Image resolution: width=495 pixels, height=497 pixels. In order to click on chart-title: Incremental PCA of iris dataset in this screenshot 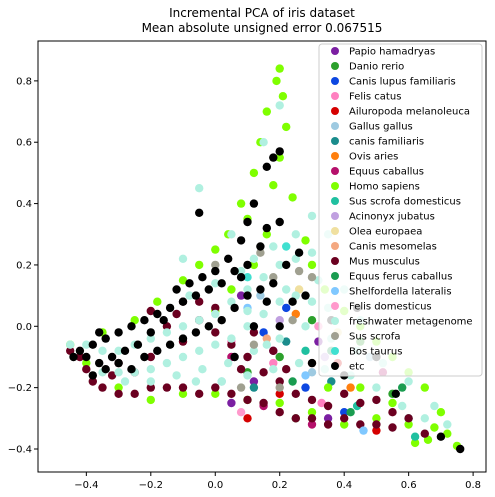, I will do `click(262, 13)`.